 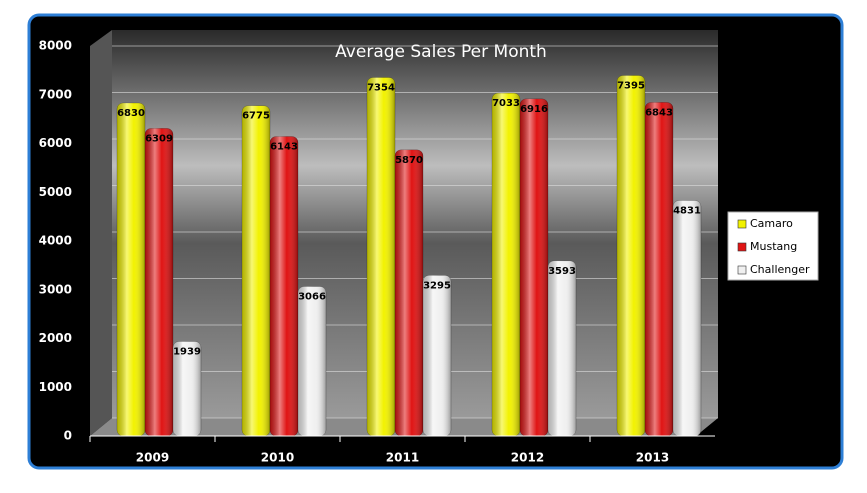 I want to click on value-label: 4831, so click(x=687, y=210).